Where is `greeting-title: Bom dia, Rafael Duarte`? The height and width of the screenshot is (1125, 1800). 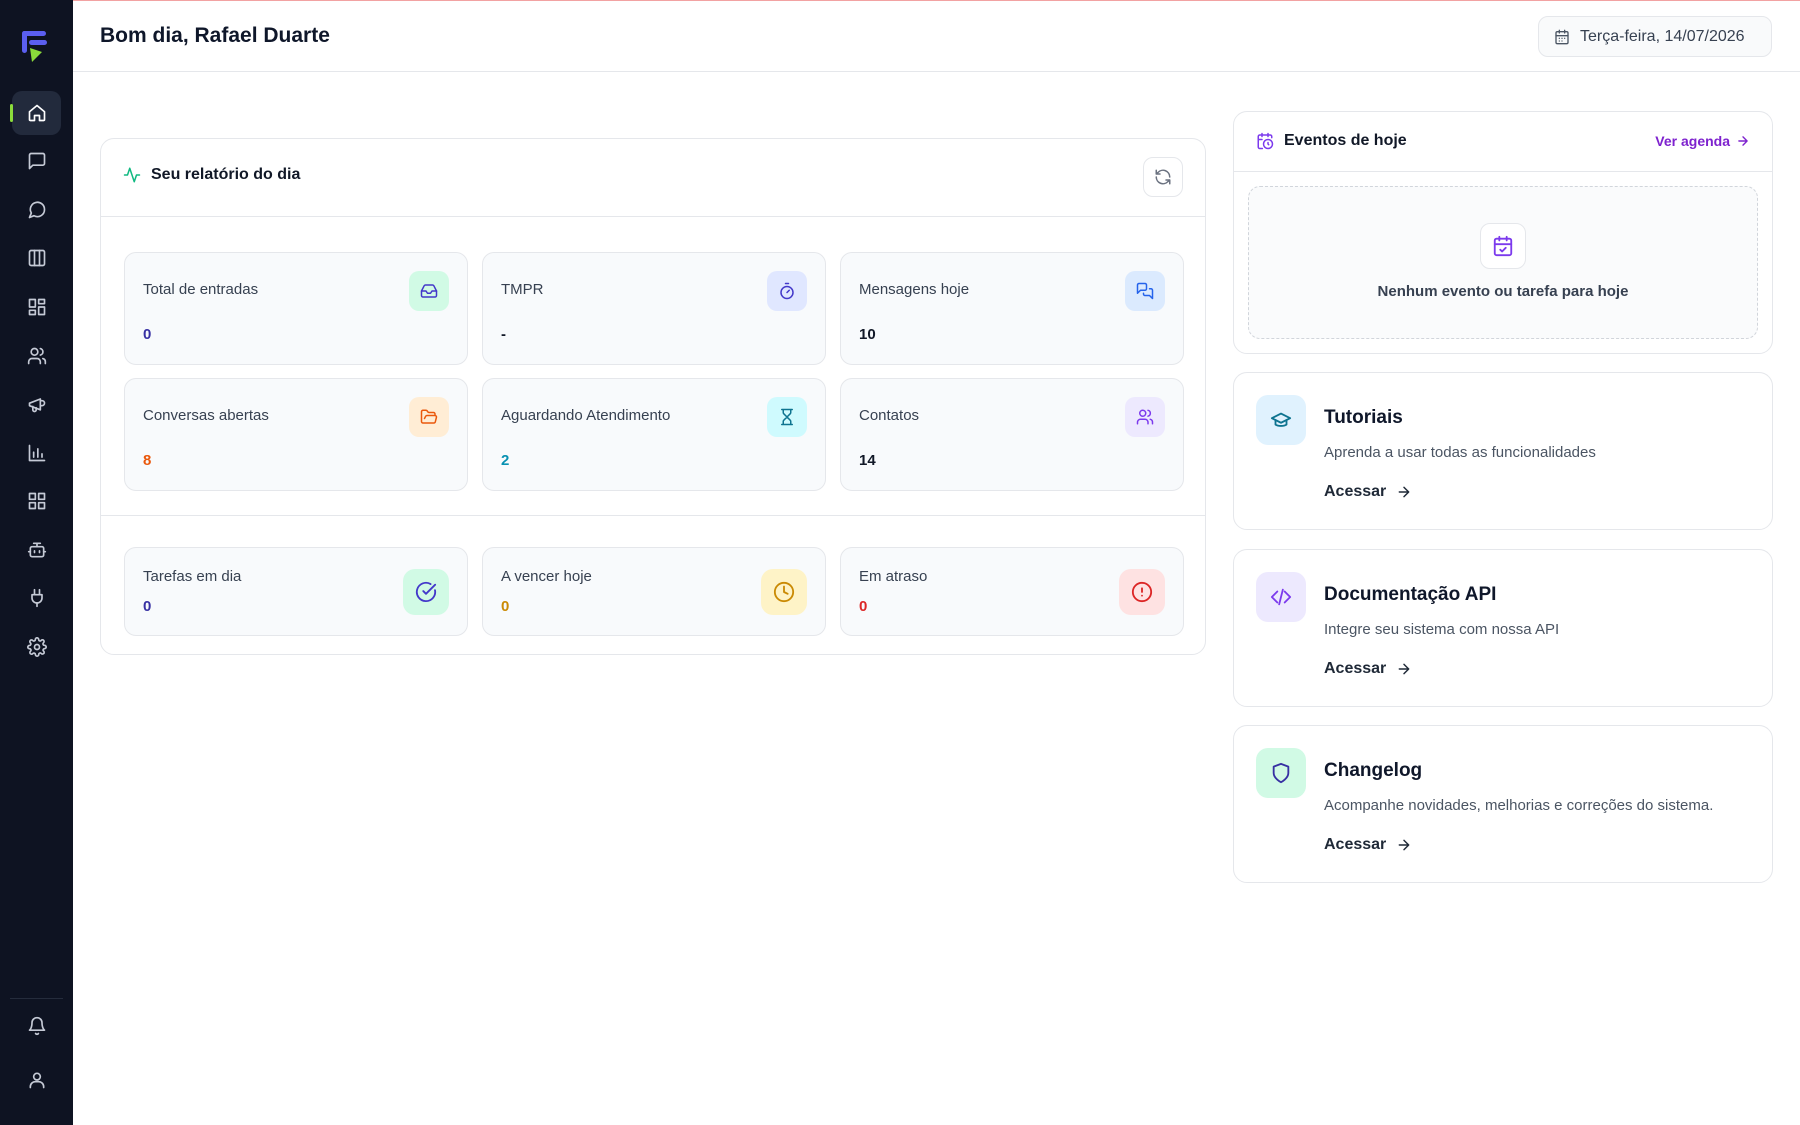
greeting-title: Bom dia, Rafael Duarte is located at coordinates (215, 35).